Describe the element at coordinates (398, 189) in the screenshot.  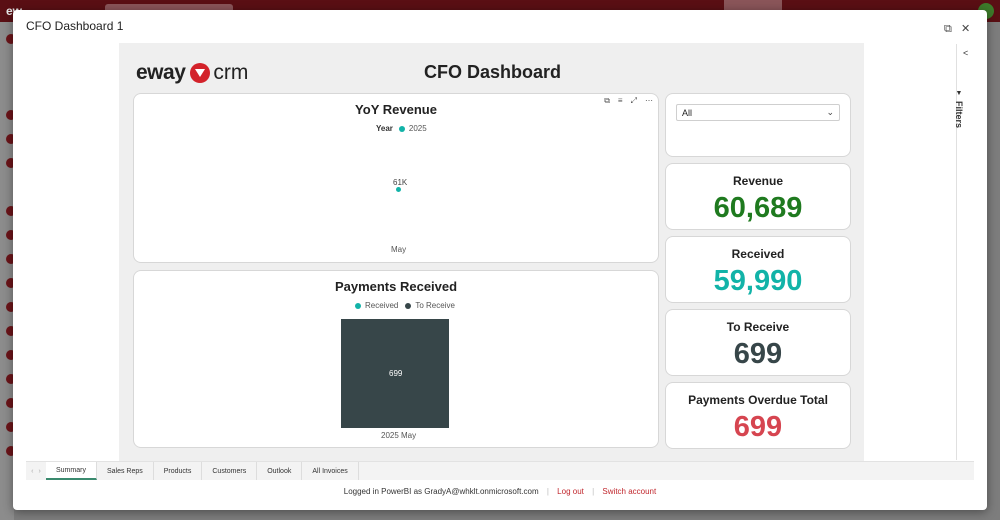
I see `data-point-may-2025` at that location.